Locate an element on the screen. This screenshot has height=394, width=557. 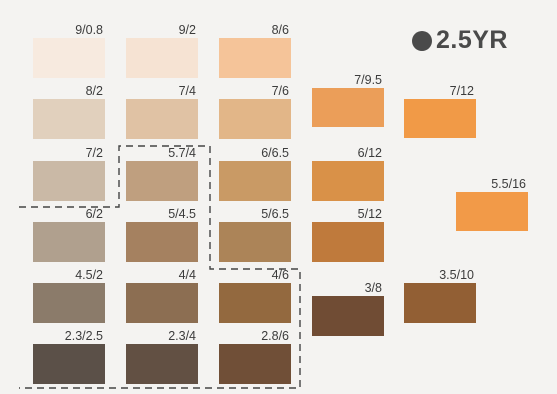
swatch-label: 7/9.5 is located at coordinates (368, 80).